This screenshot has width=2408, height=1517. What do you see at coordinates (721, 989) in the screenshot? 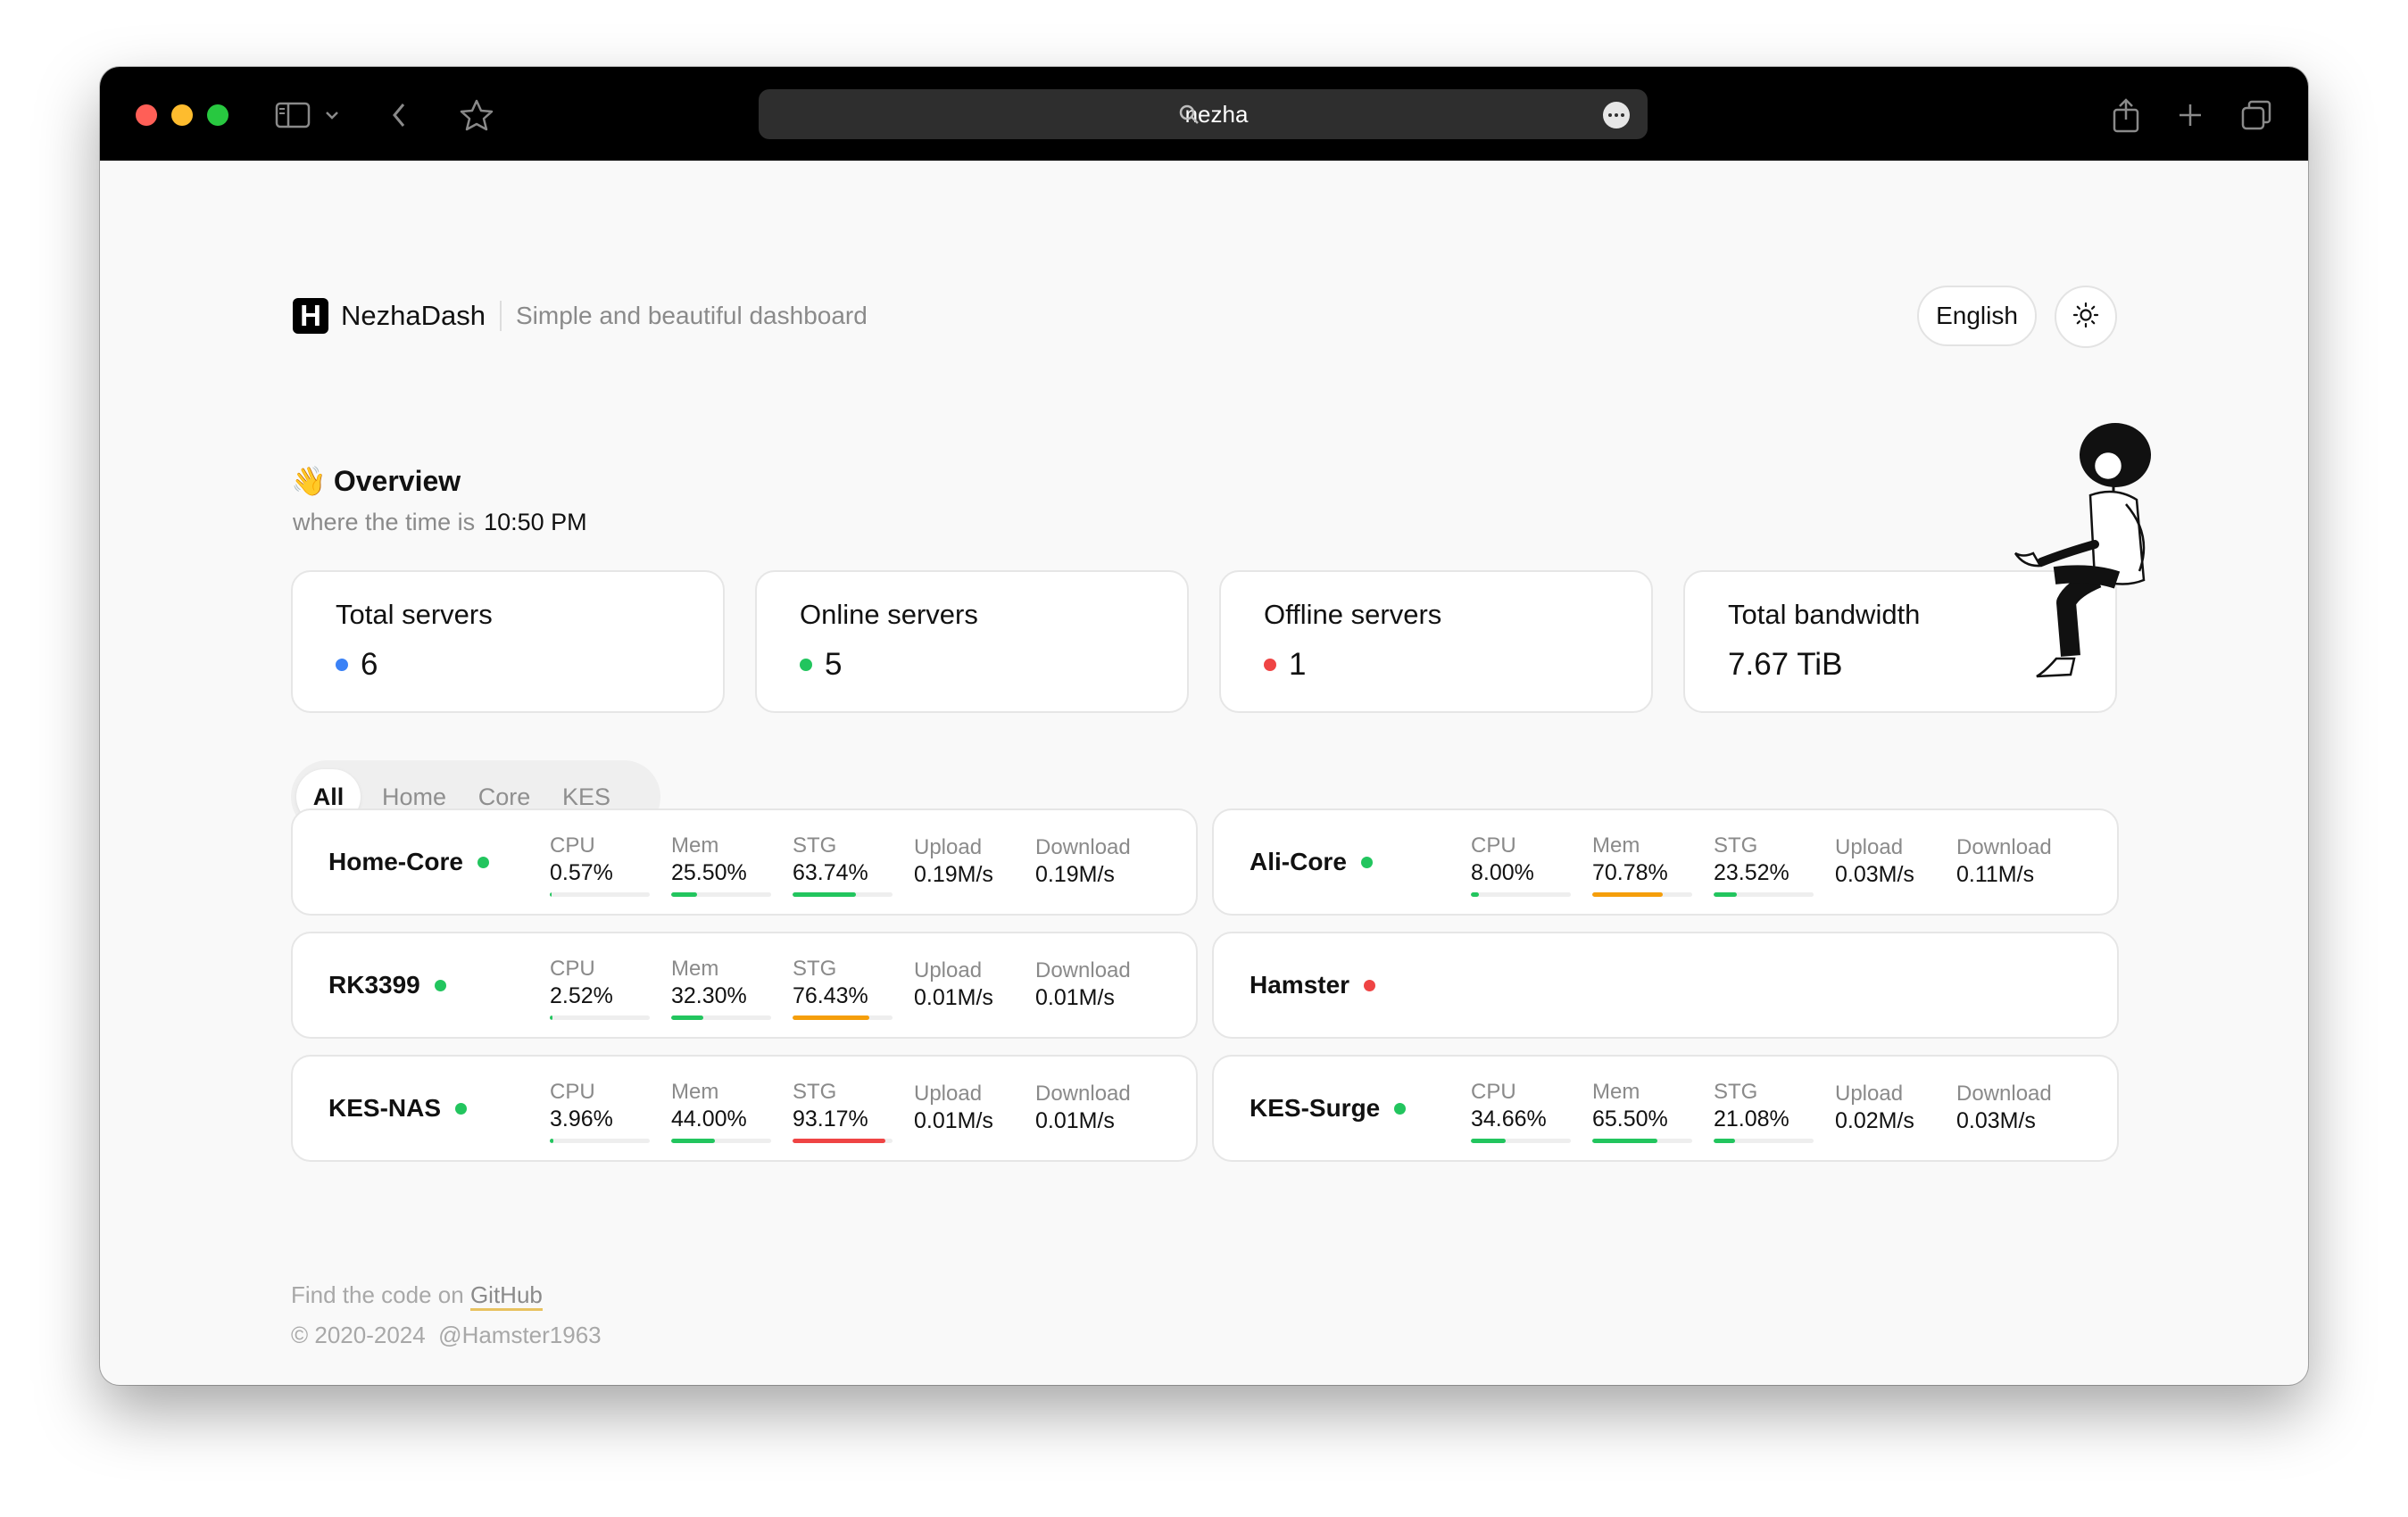
I see `metric-mem: Mem 32.30%` at bounding box center [721, 989].